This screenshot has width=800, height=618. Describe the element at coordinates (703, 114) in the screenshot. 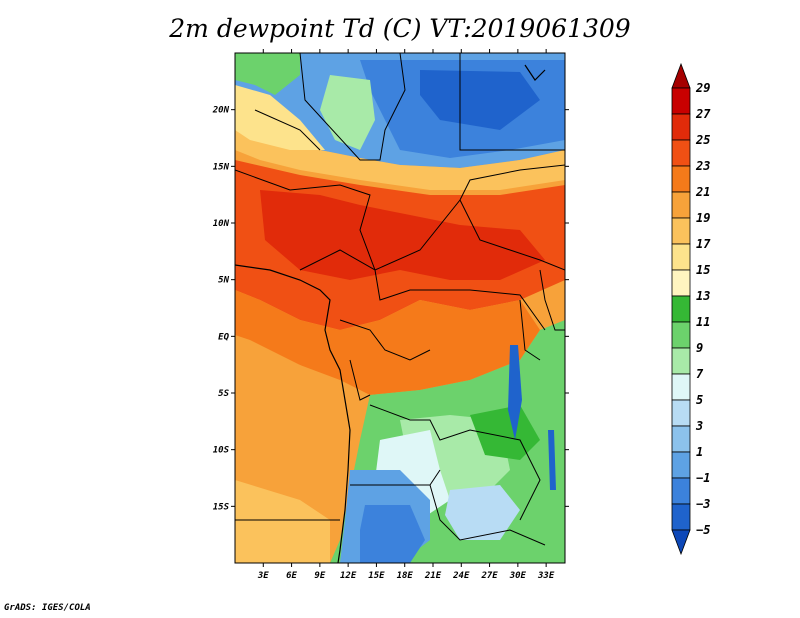

I see `colorbar-label: 27` at that location.